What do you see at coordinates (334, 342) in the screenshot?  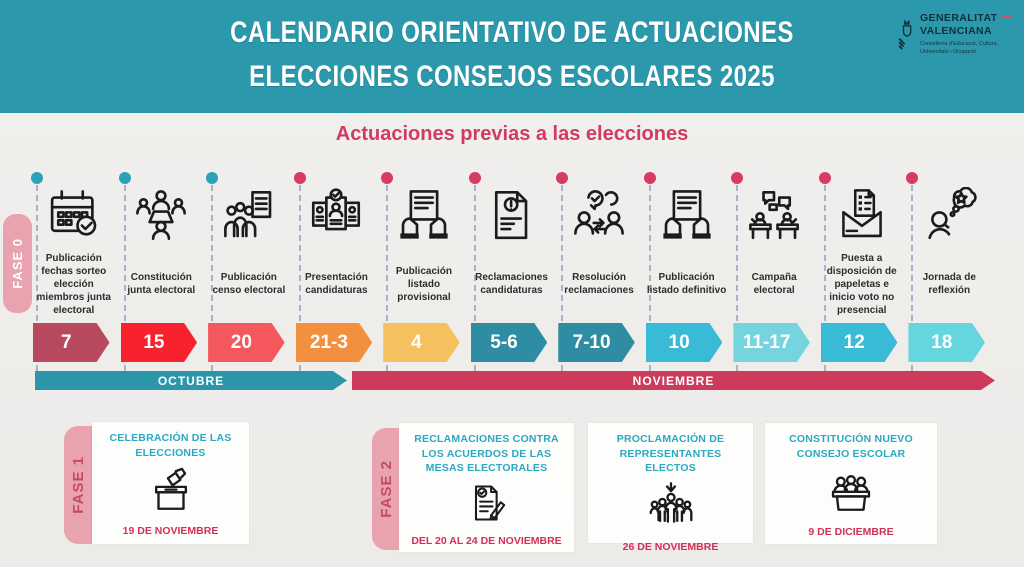 I see `date-chevron: 21-3` at bounding box center [334, 342].